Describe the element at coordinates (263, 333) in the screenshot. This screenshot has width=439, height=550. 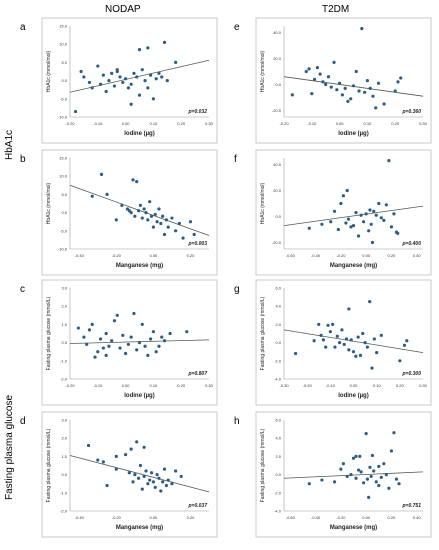
I see `y-axis-label-g: Fasting plasma glucose (mmol/L)` at that location.